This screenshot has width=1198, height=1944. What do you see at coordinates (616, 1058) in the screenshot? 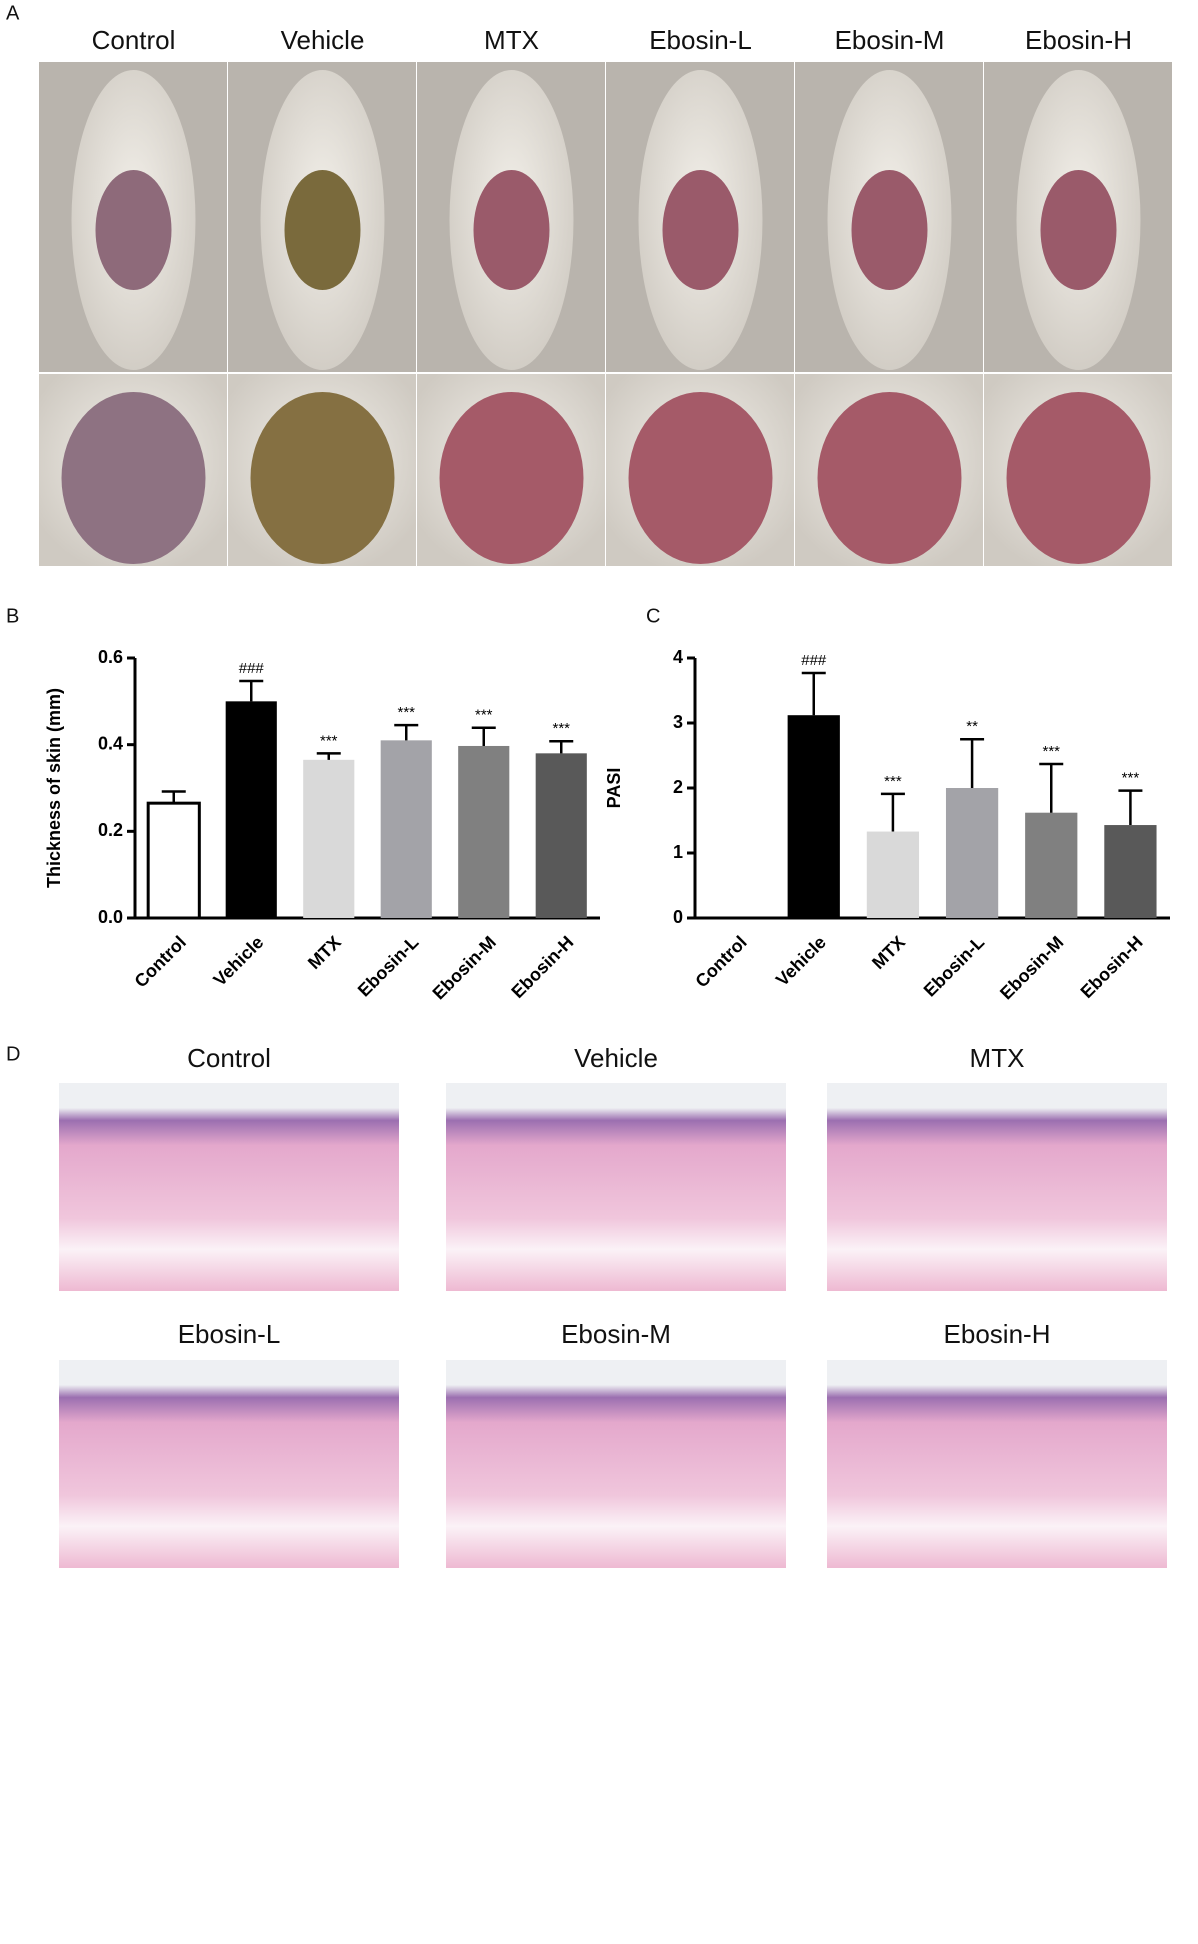
I see `histology-label: Vehicle` at bounding box center [616, 1058].